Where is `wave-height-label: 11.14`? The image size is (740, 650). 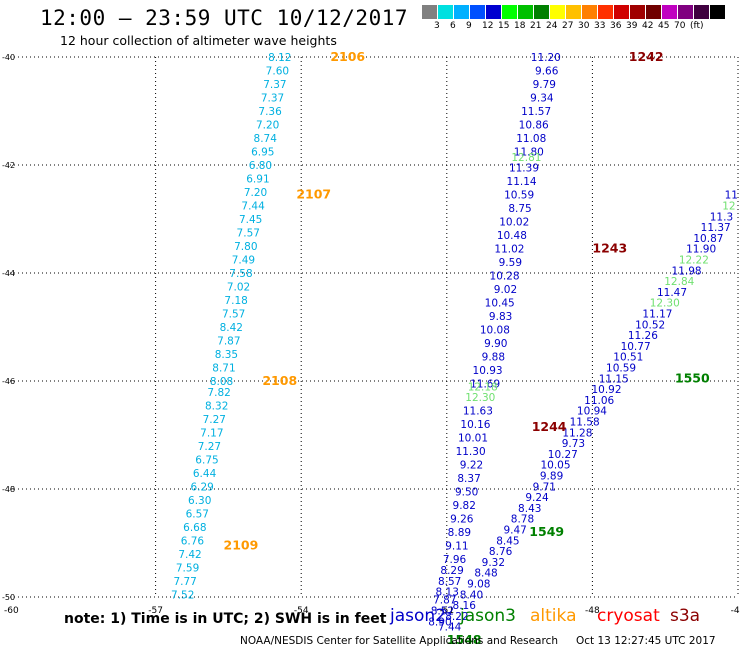
wave-height-label: 11.14 is located at coordinates (522, 182).